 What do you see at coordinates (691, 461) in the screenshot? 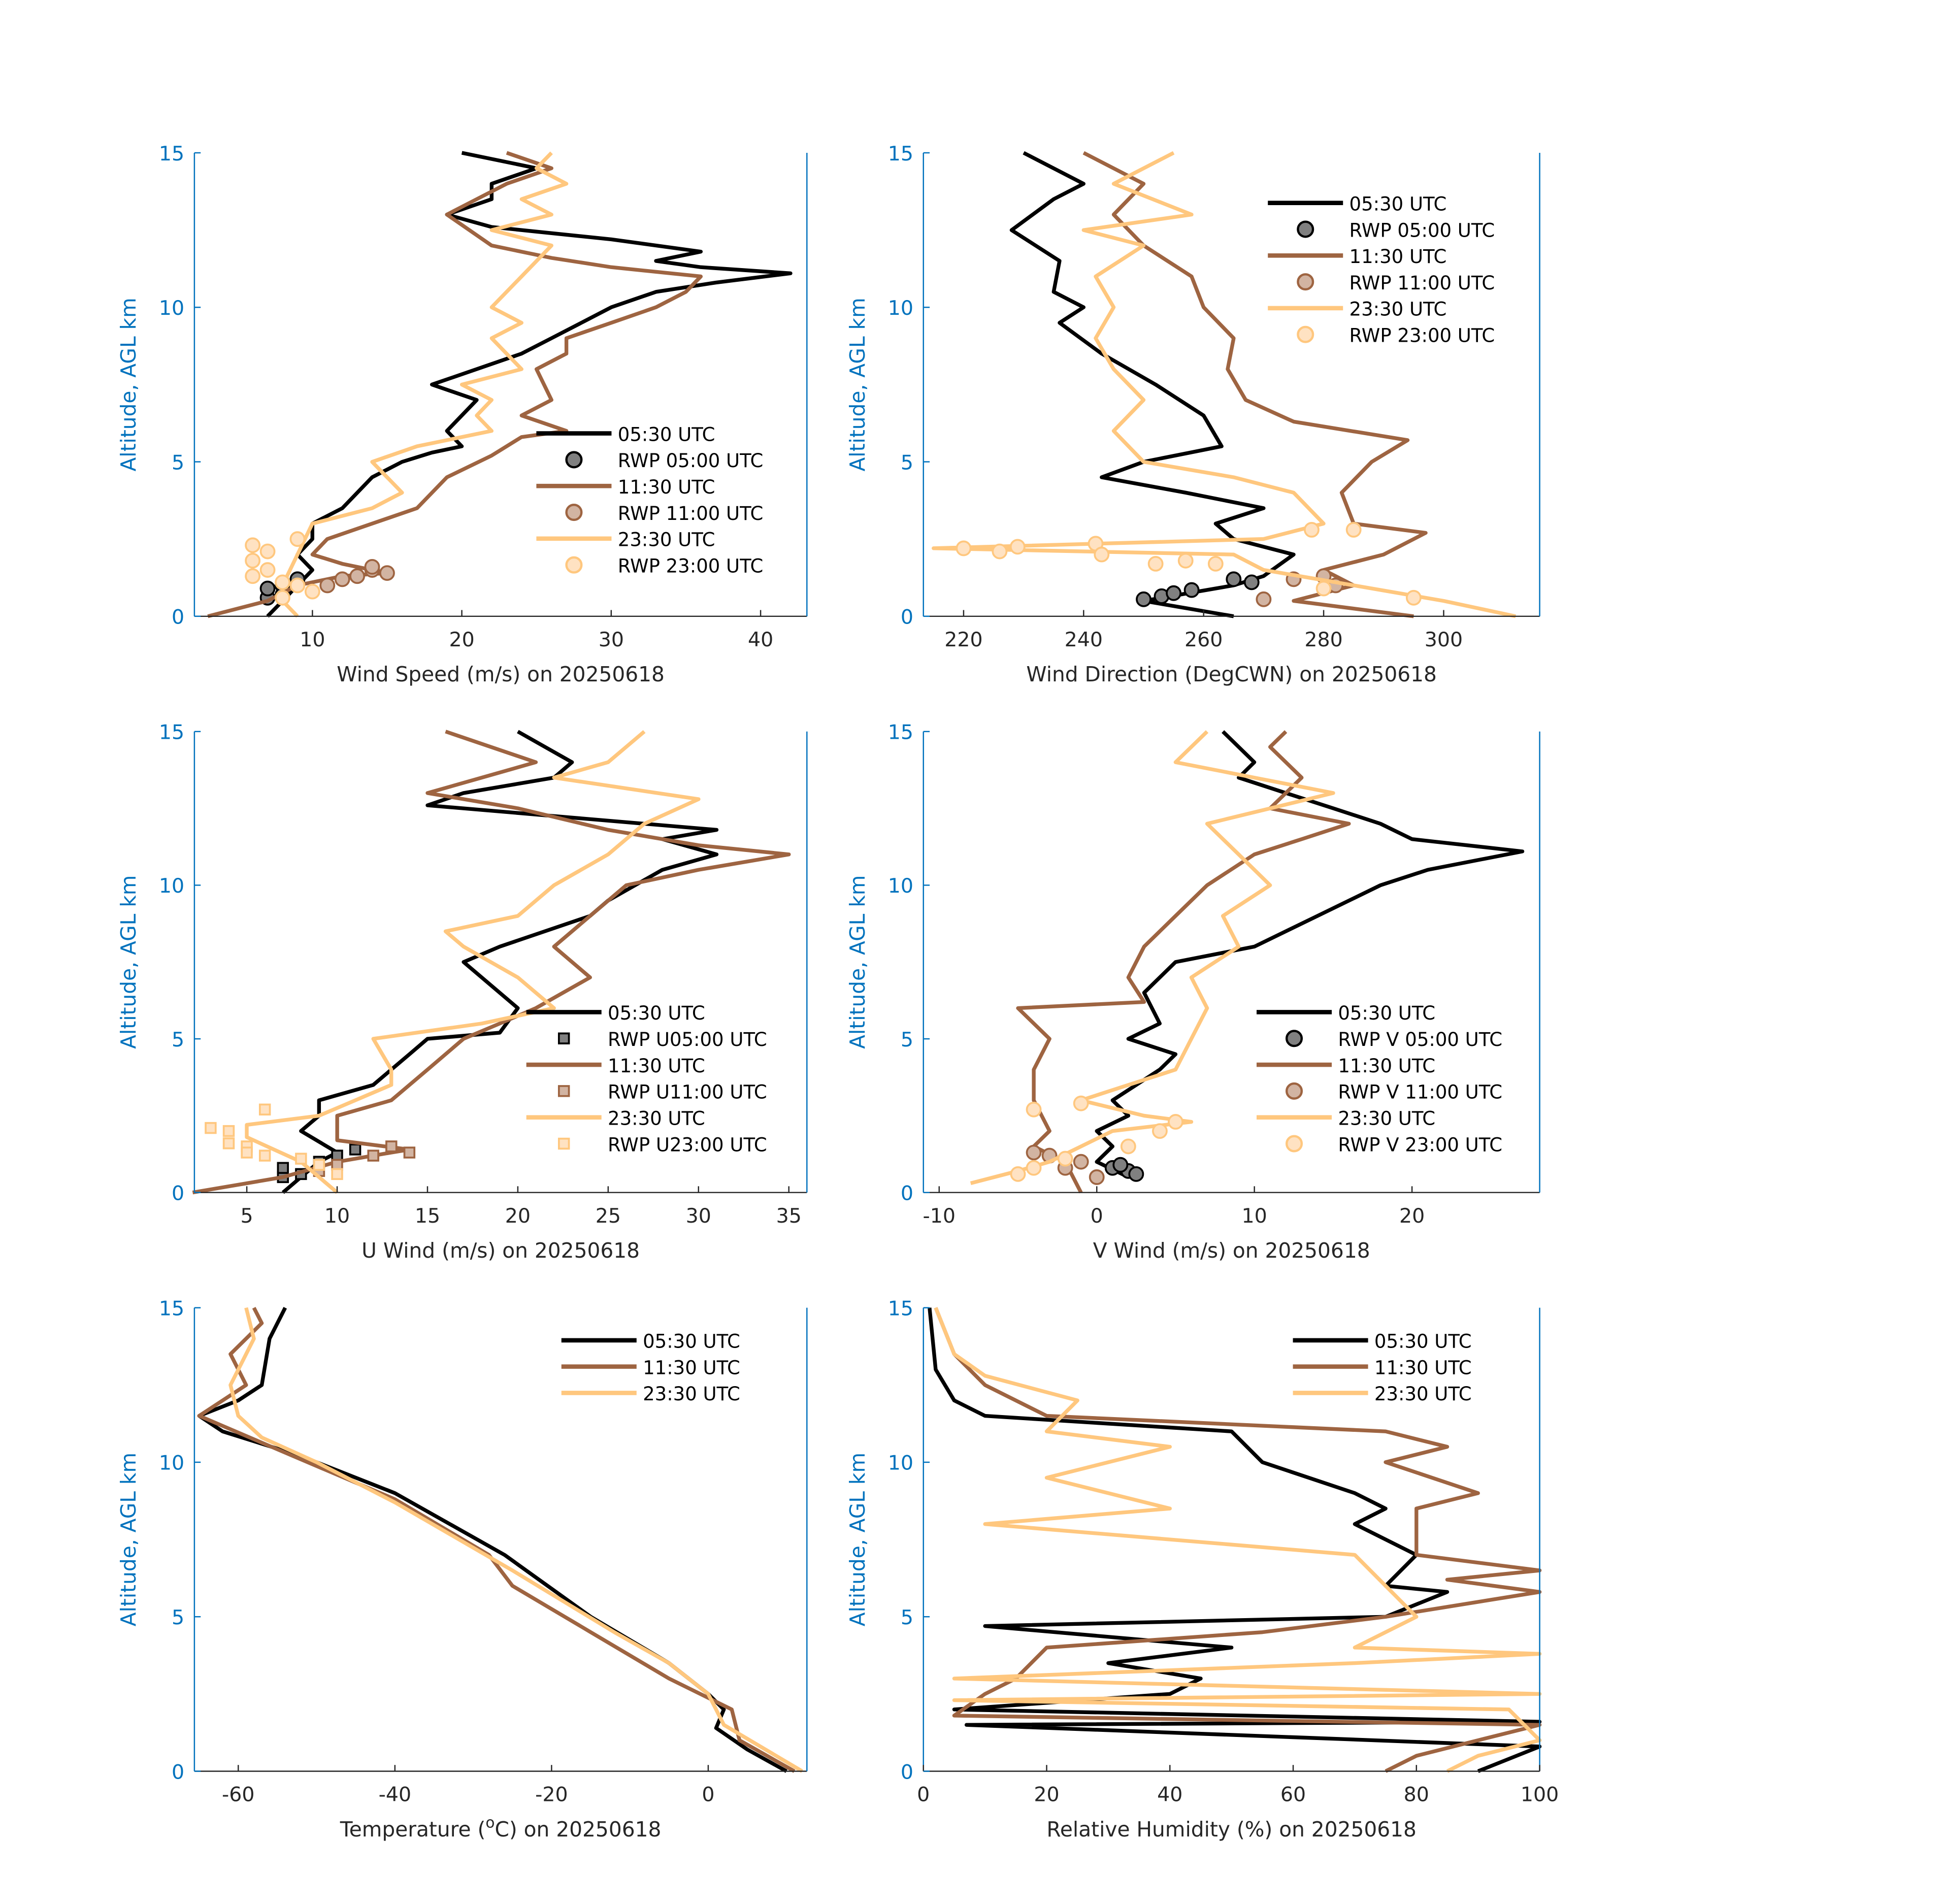
I see `legend-label: RWP 05:00 UTC` at bounding box center [691, 461].